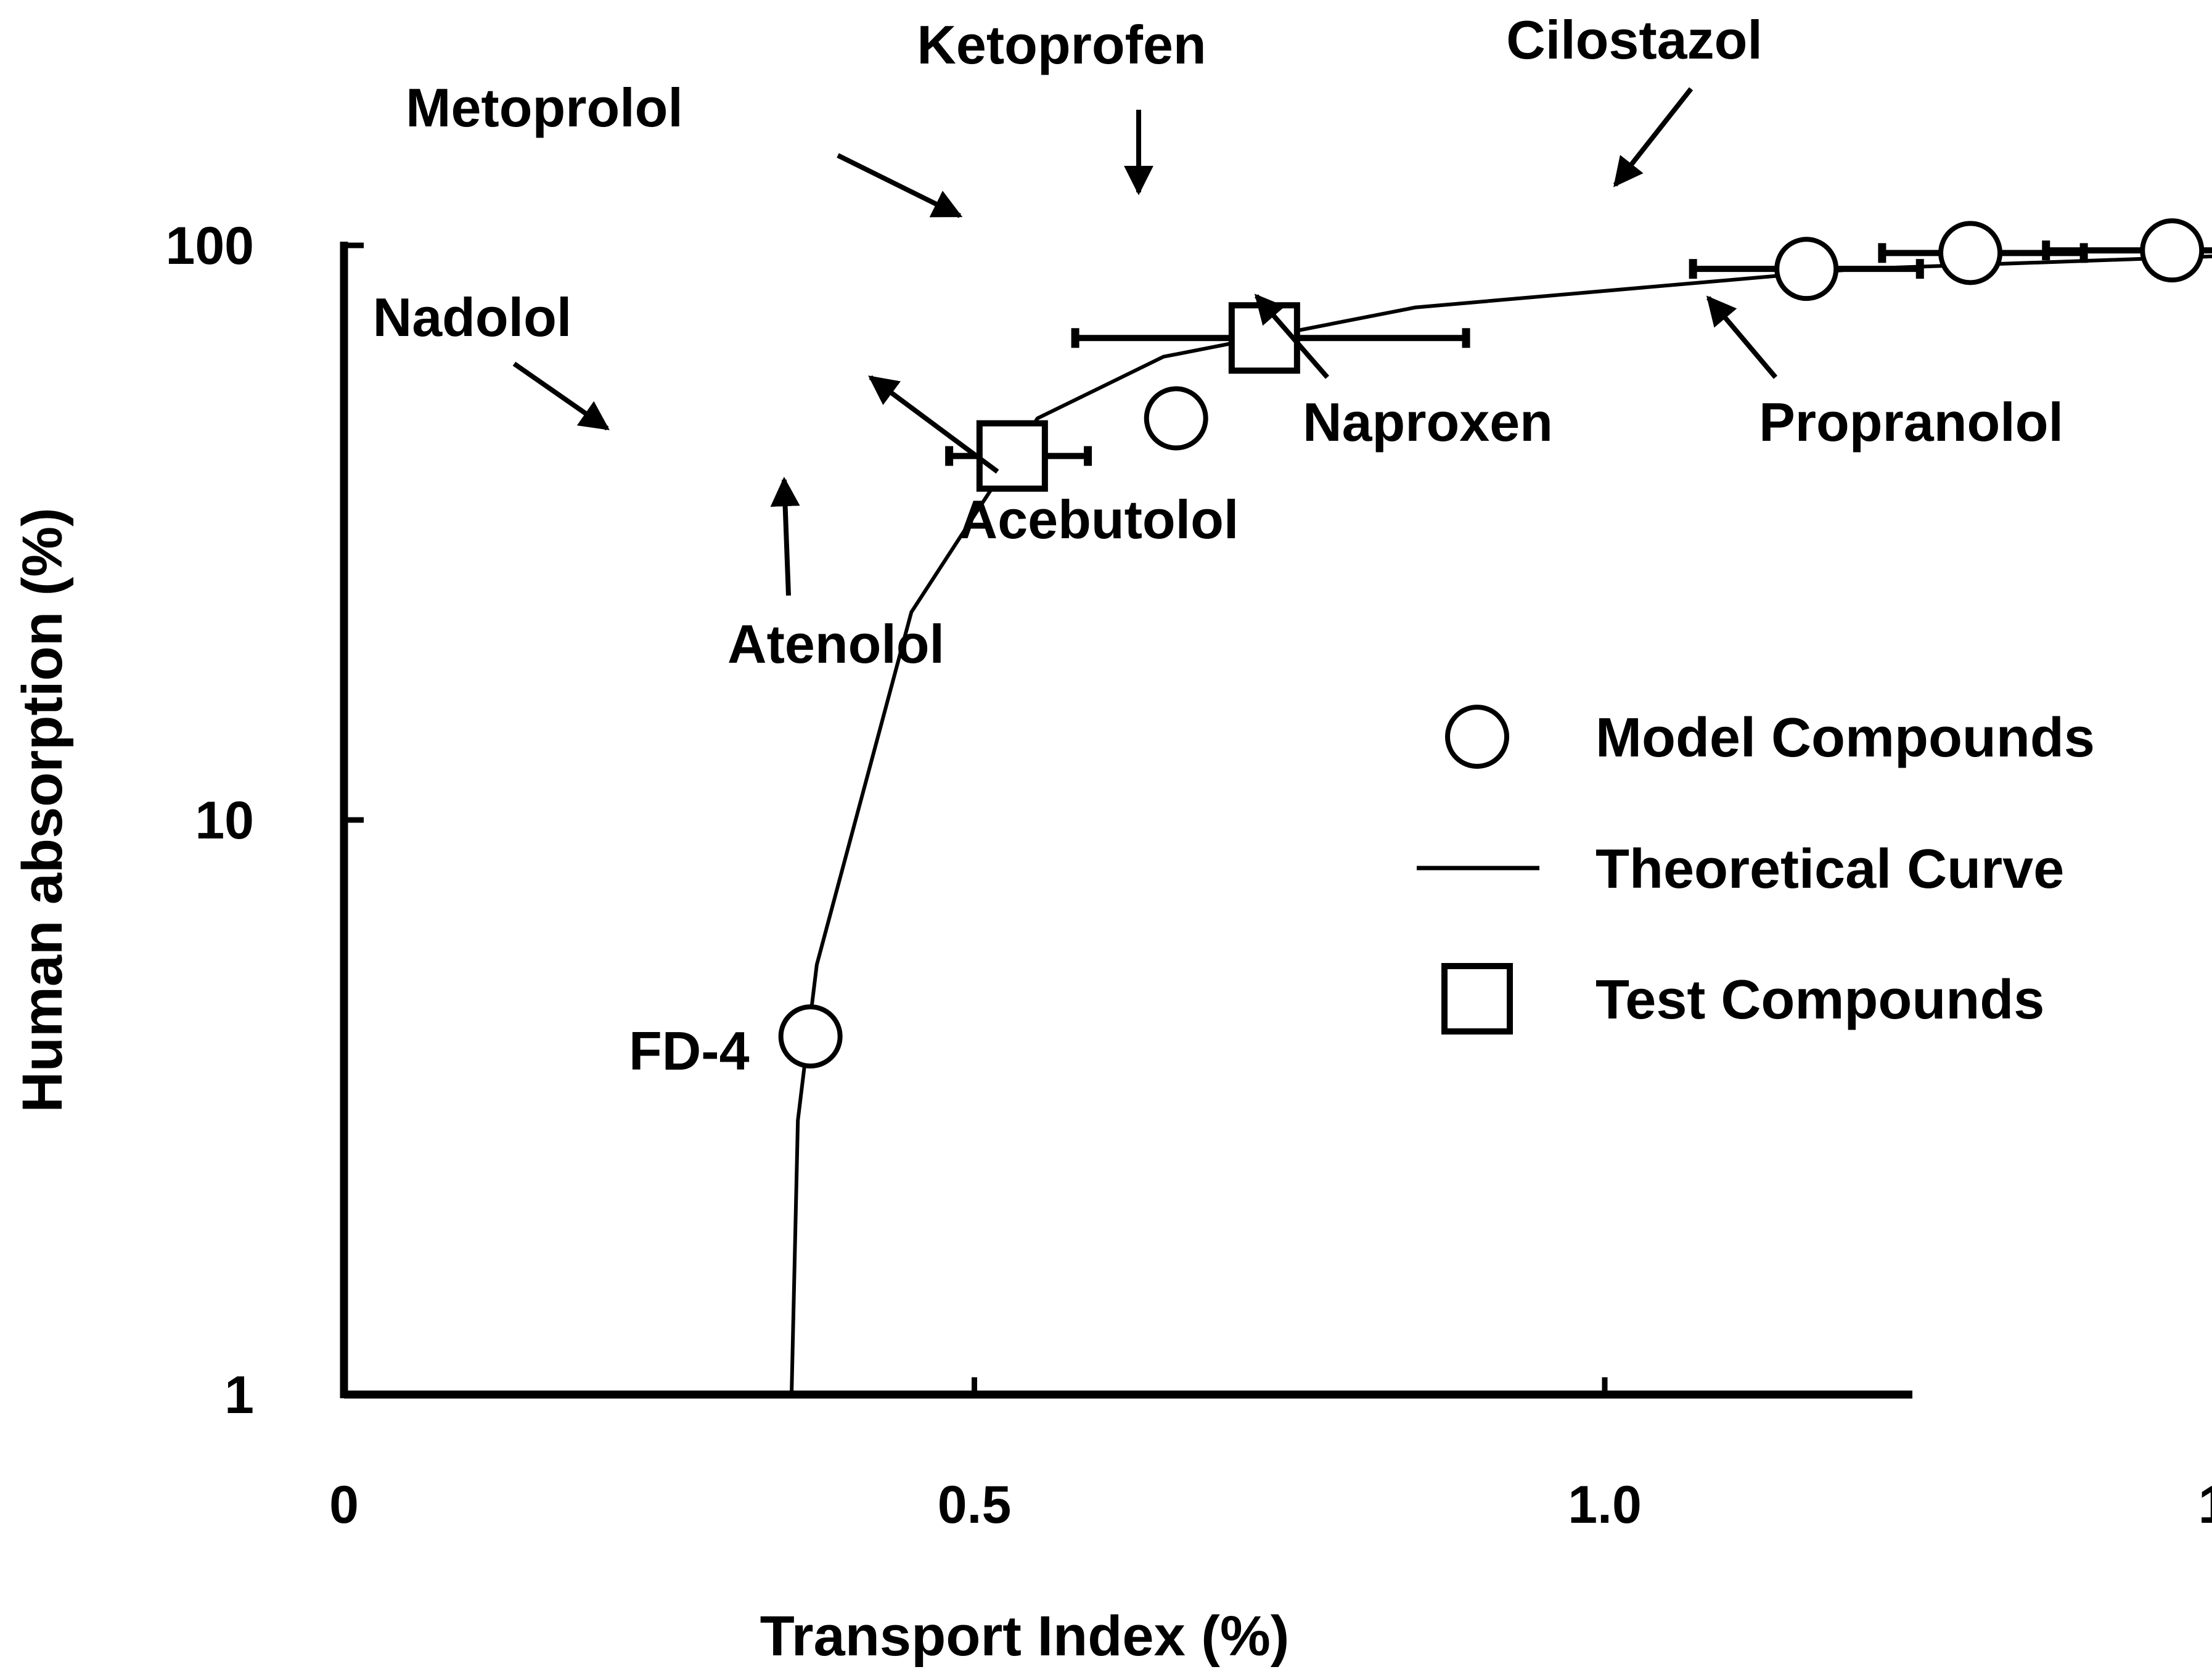 This screenshot has height=1680, width=2212. I want to click on label-nadolol: Nadolol, so click(472, 317).